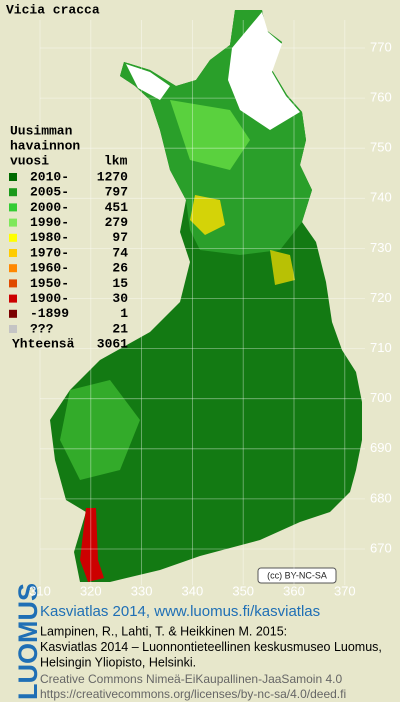  What do you see at coordinates (381, 247) in the screenshot?
I see `northing-label: 730` at bounding box center [381, 247].